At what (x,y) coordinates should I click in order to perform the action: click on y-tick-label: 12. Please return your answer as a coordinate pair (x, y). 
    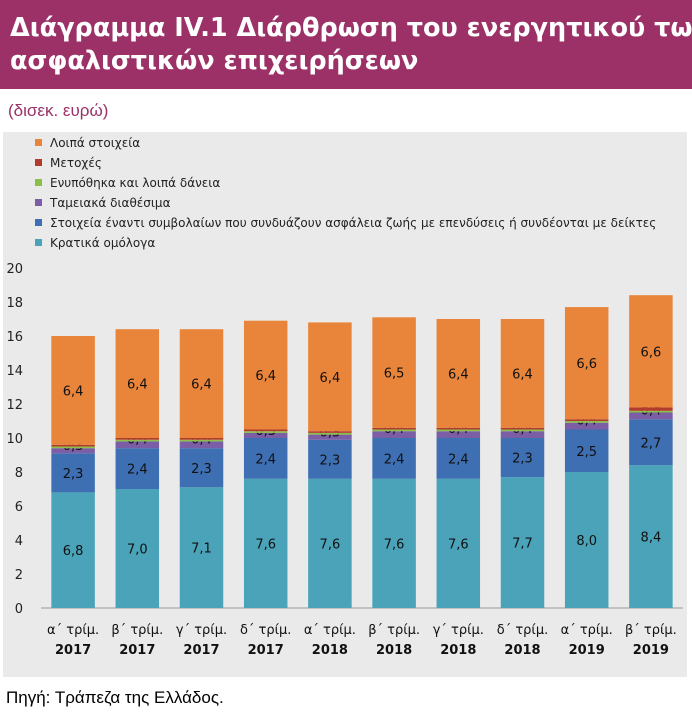
    Looking at the image, I should click on (14, 405).